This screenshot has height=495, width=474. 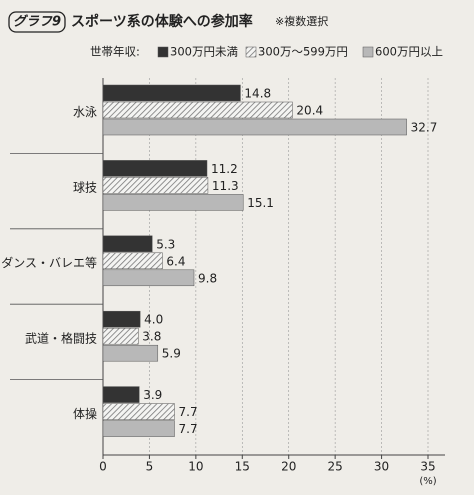 I want to click on value-label: 32.7, so click(x=424, y=128).